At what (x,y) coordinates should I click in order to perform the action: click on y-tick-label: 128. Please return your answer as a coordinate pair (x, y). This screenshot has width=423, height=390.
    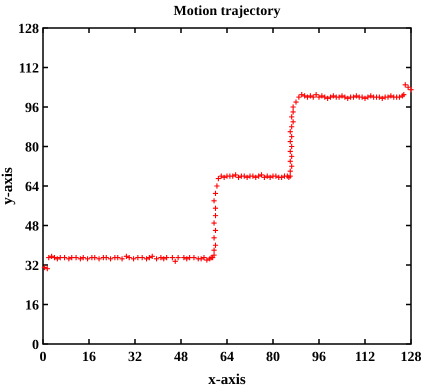
    Looking at the image, I should click on (28, 29).